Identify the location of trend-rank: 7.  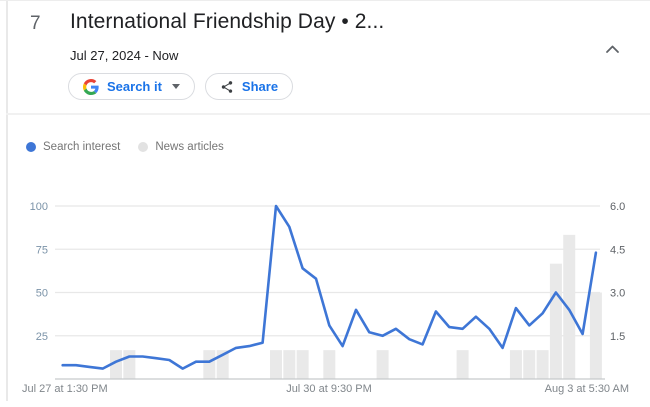
(35, 23).